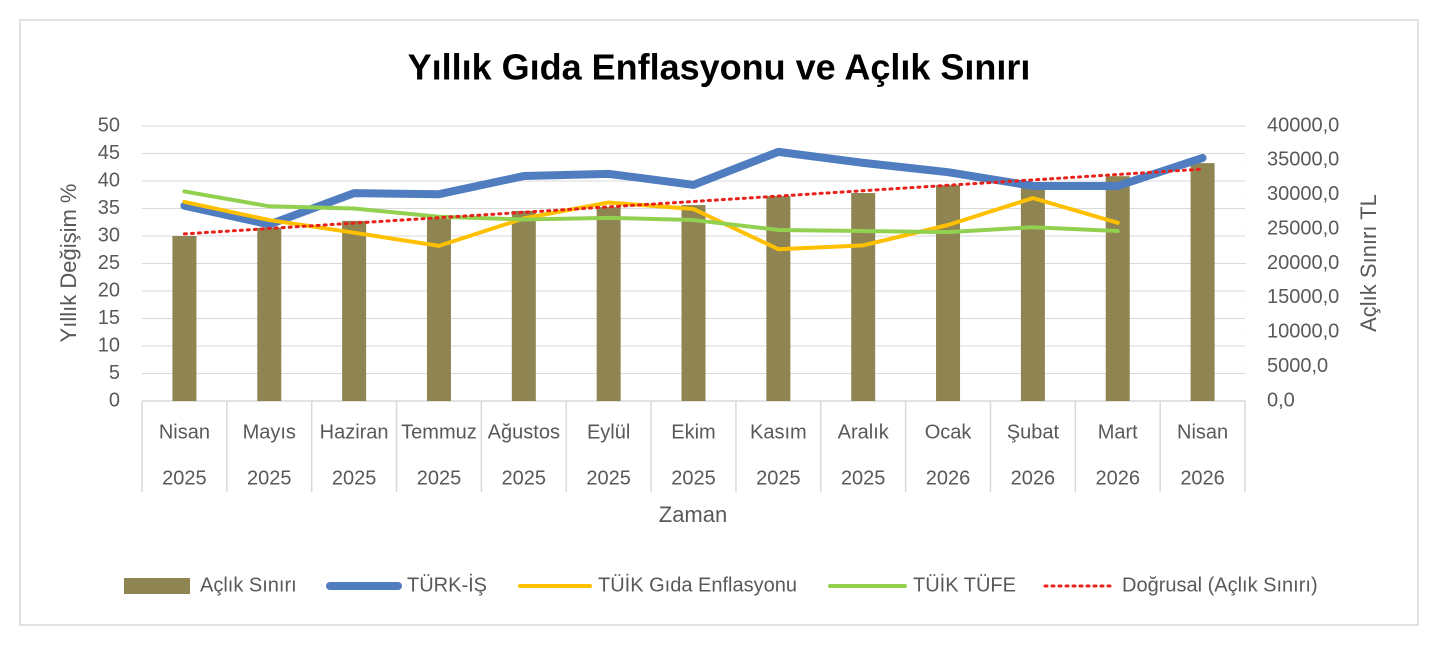 The image size is (1438, 652). Describe the element at coordinates (608, 432) in the screenshot. I see `x-tick-label: Eylül` at that location.